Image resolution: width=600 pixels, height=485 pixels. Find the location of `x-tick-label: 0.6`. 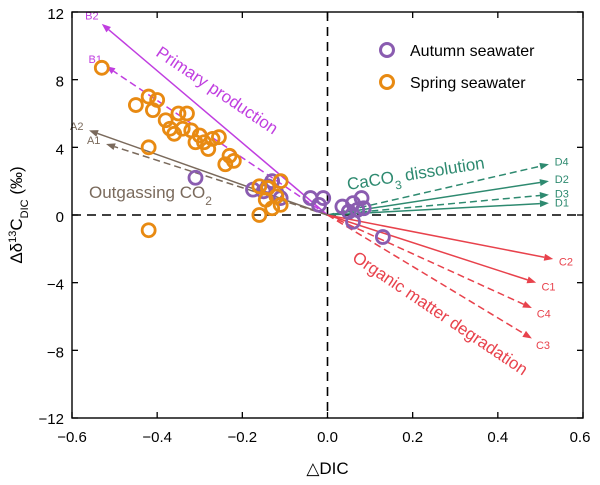

x-tick-label: 0.6 is located at coordinates (580, 437).